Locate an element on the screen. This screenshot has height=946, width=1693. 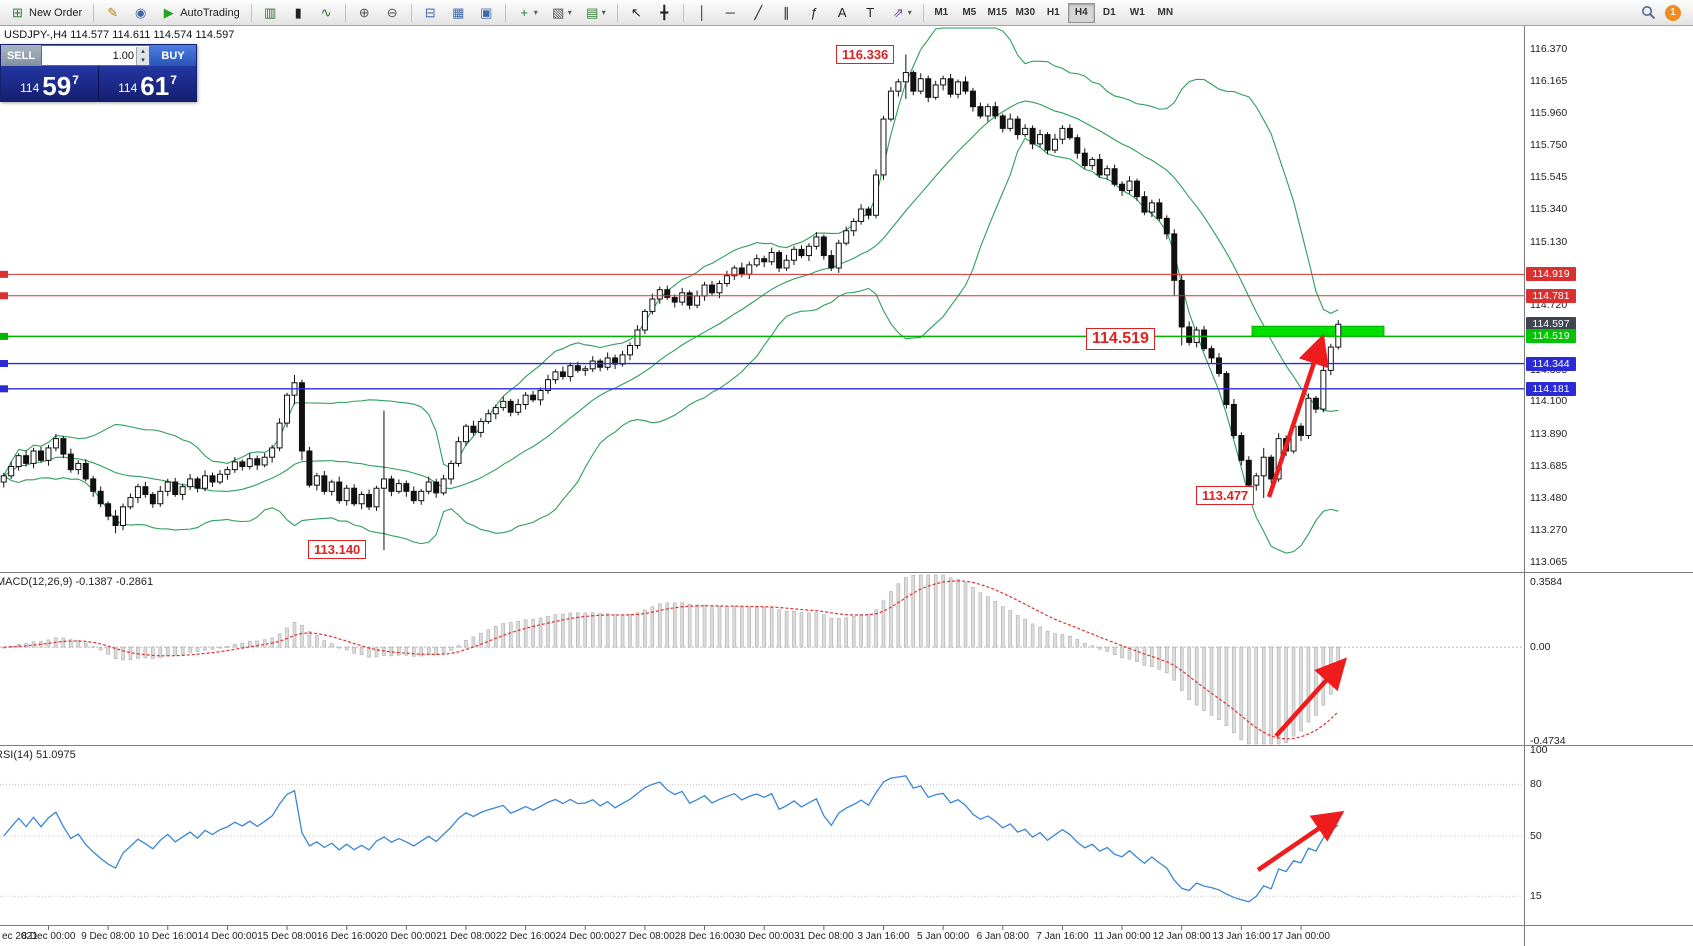
autotrading-icon: ▶ is located at coordinates (168, 12).